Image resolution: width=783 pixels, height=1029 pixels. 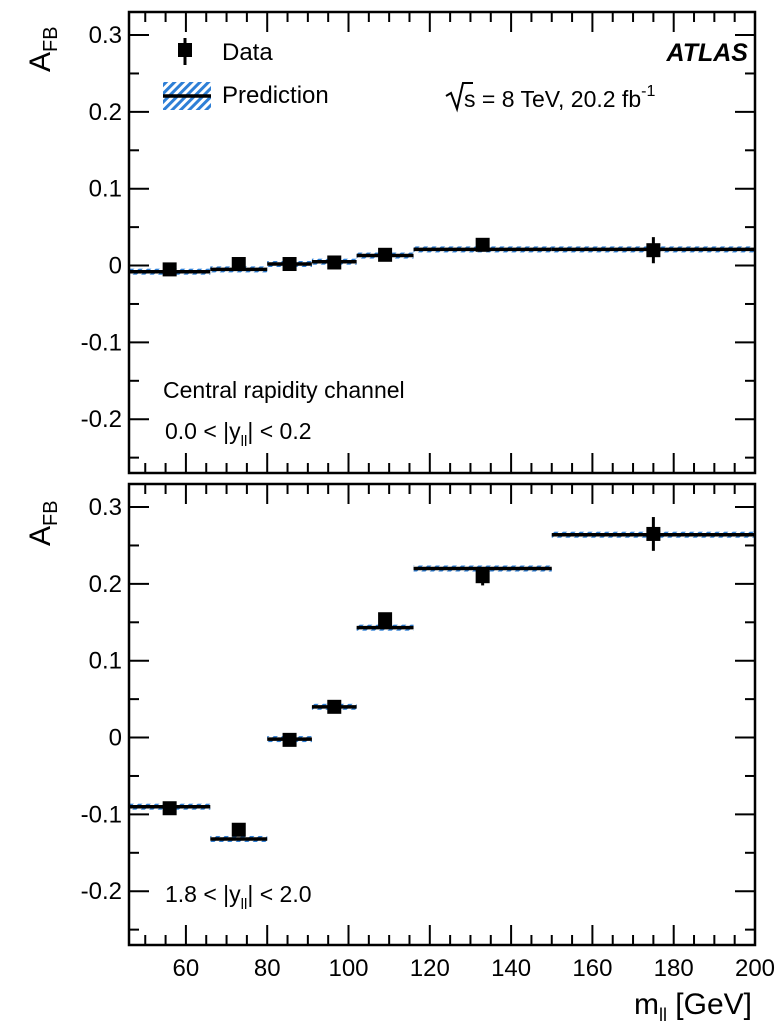 I want to click on upper-y-axis-title: AFB, so click(x=43, y=49).